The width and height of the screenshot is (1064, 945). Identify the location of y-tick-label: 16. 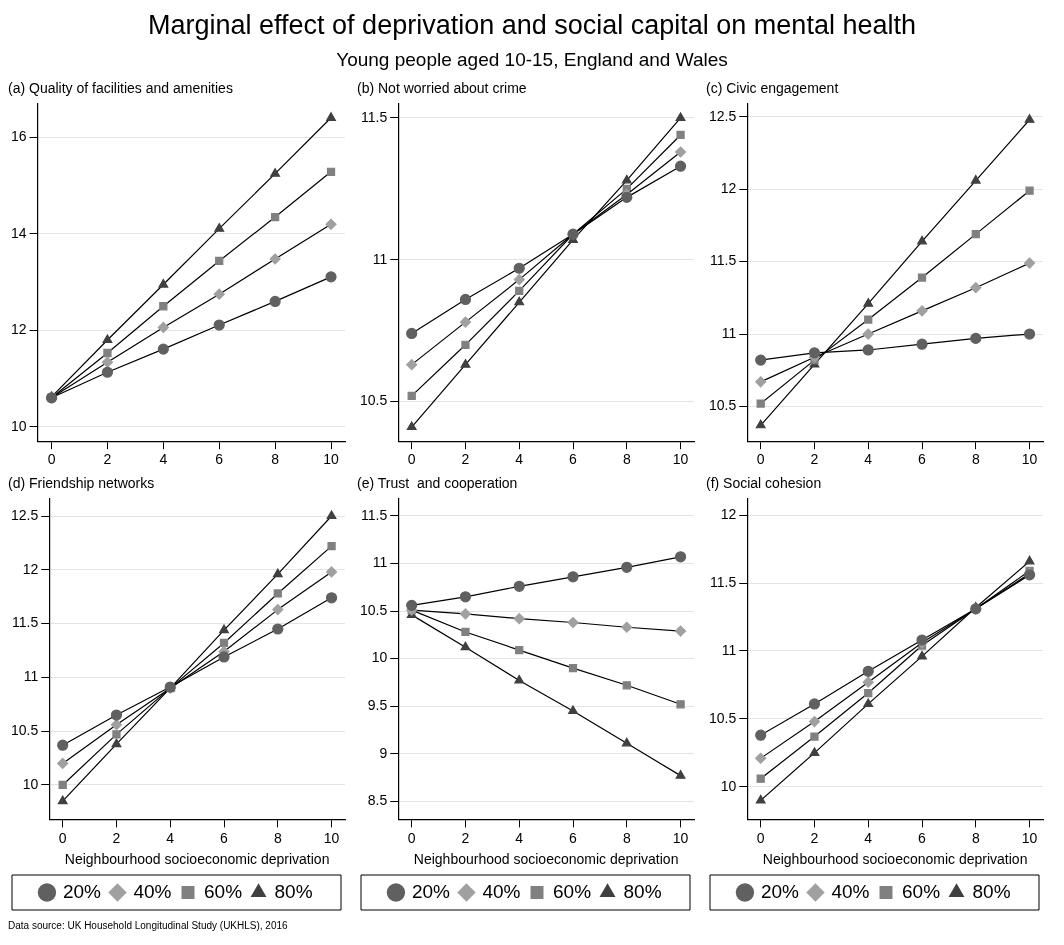
(18, 136).